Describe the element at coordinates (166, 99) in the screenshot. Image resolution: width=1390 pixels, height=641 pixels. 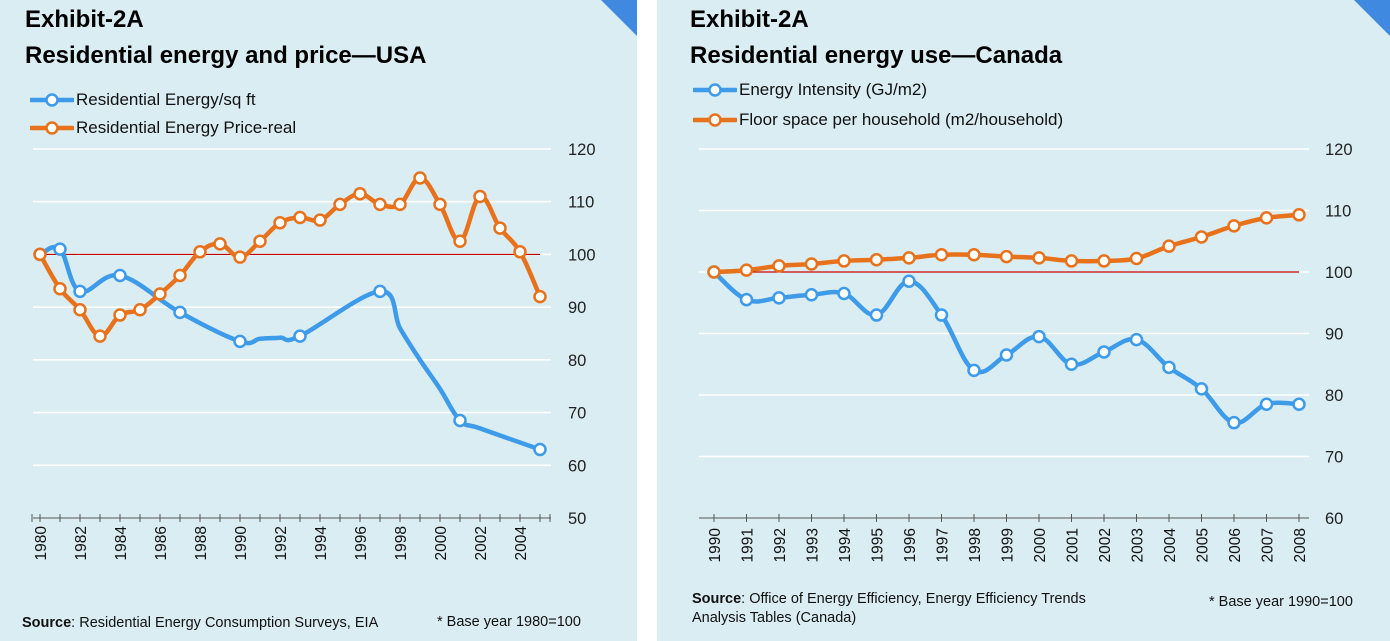
I see `legend-label: Residential Energy/sq ft` at that location.